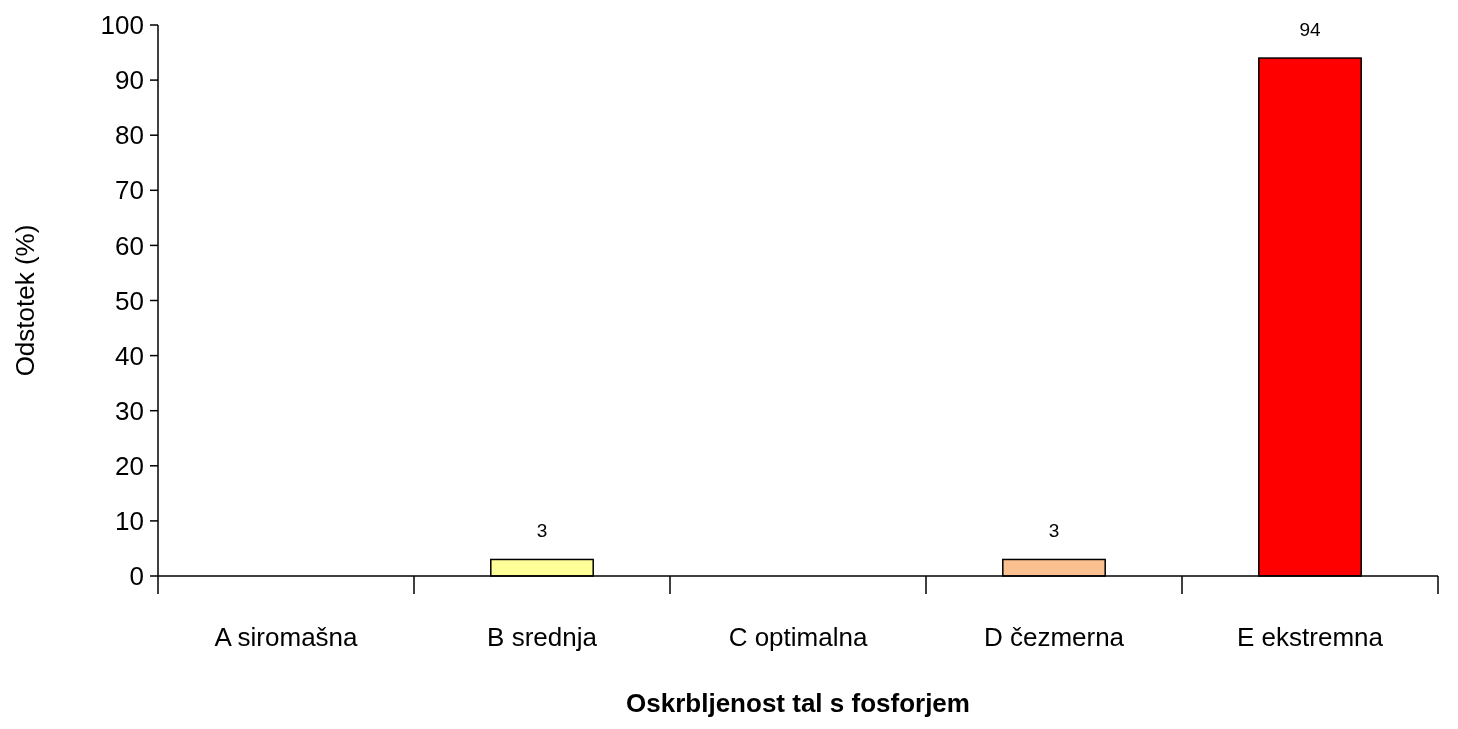 This screenshot has width=1458, height=729. What do you see at coordinates (286, 637) in the screenshot?
I see `x-tick-label: A siromašna` at bounding box center [286, 637].